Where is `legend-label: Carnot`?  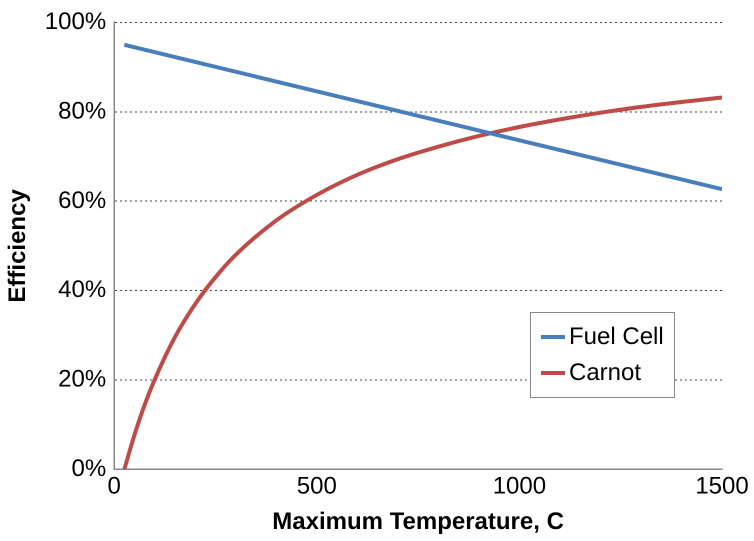
legend-label: Carnot is located at coordinates (605, 373).